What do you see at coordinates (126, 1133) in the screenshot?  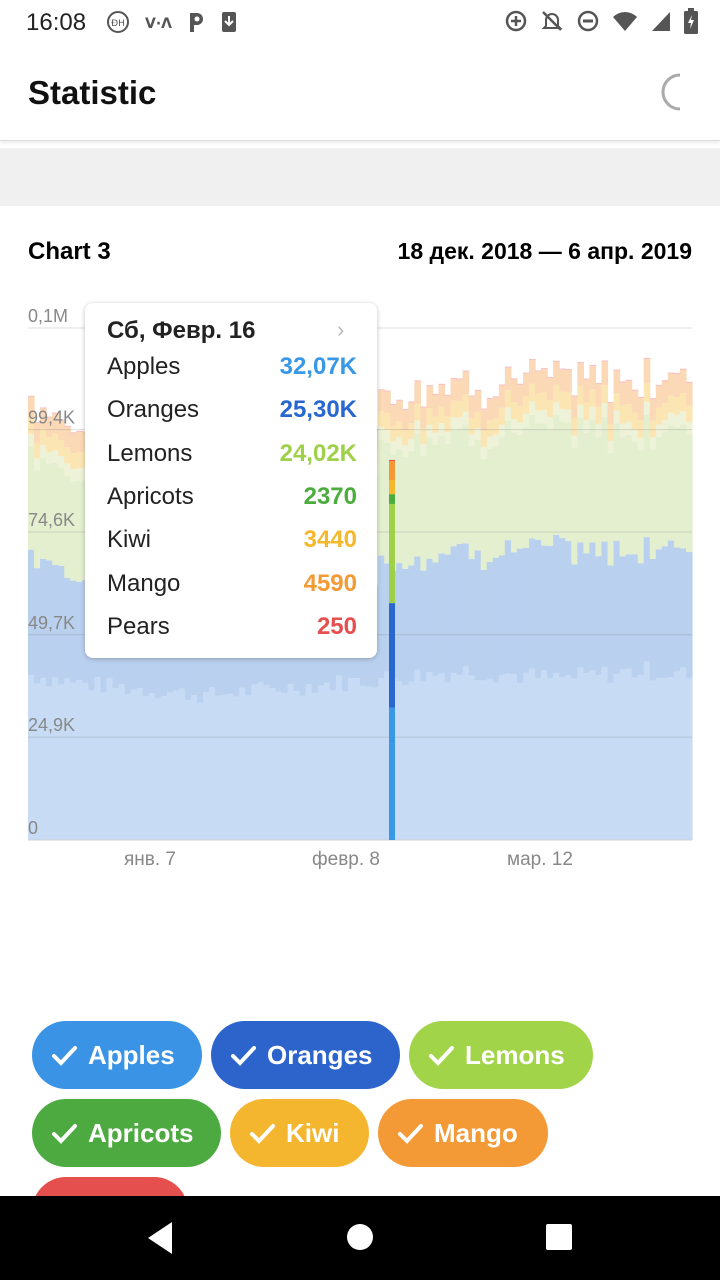 I see `chip-apricots: Apricots` at bounding box center [126, 1133].